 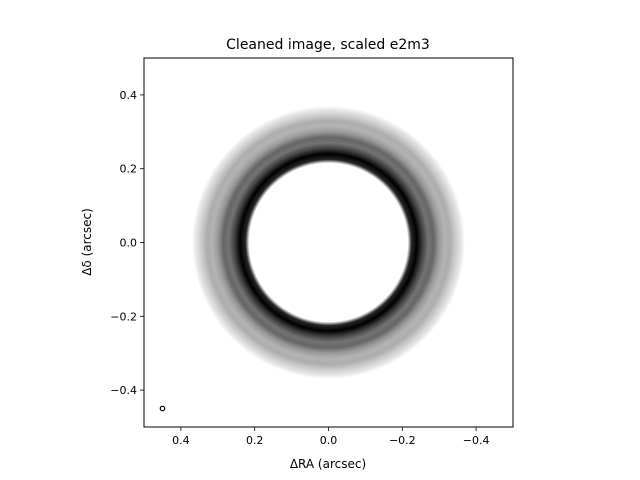 I want to click on y-tick-label: 0.2, so click(x=129, y=169).